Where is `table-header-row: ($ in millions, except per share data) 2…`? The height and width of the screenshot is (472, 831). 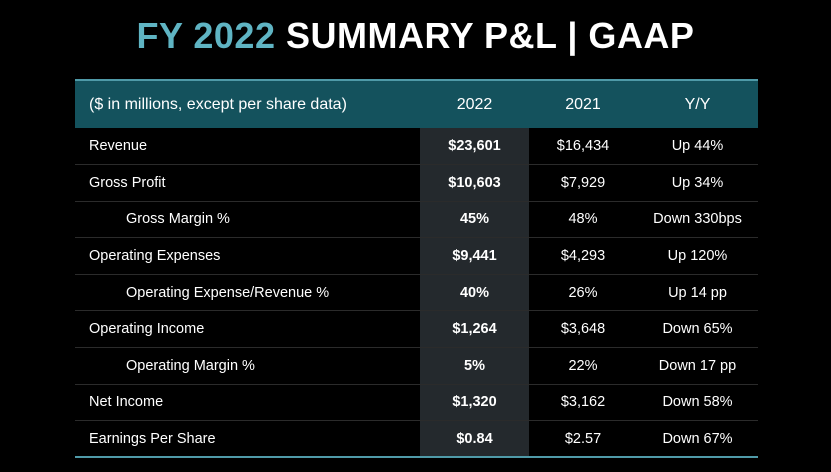 table-header-row: ($ in millions, except per share data) 2… is located at coordinates (416, 104).